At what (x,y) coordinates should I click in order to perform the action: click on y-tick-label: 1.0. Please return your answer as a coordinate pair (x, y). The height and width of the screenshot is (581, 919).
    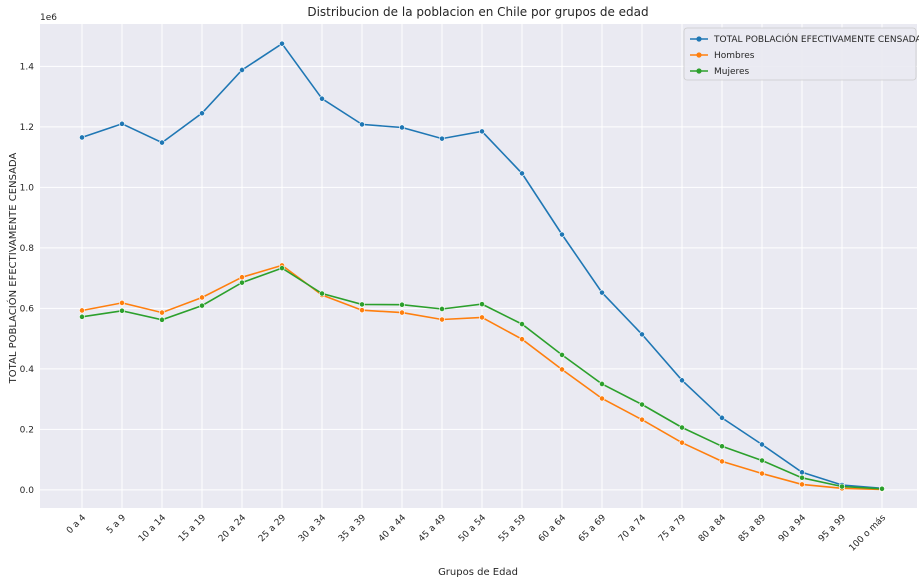
    Looking at the image, I should click on (27, 188).